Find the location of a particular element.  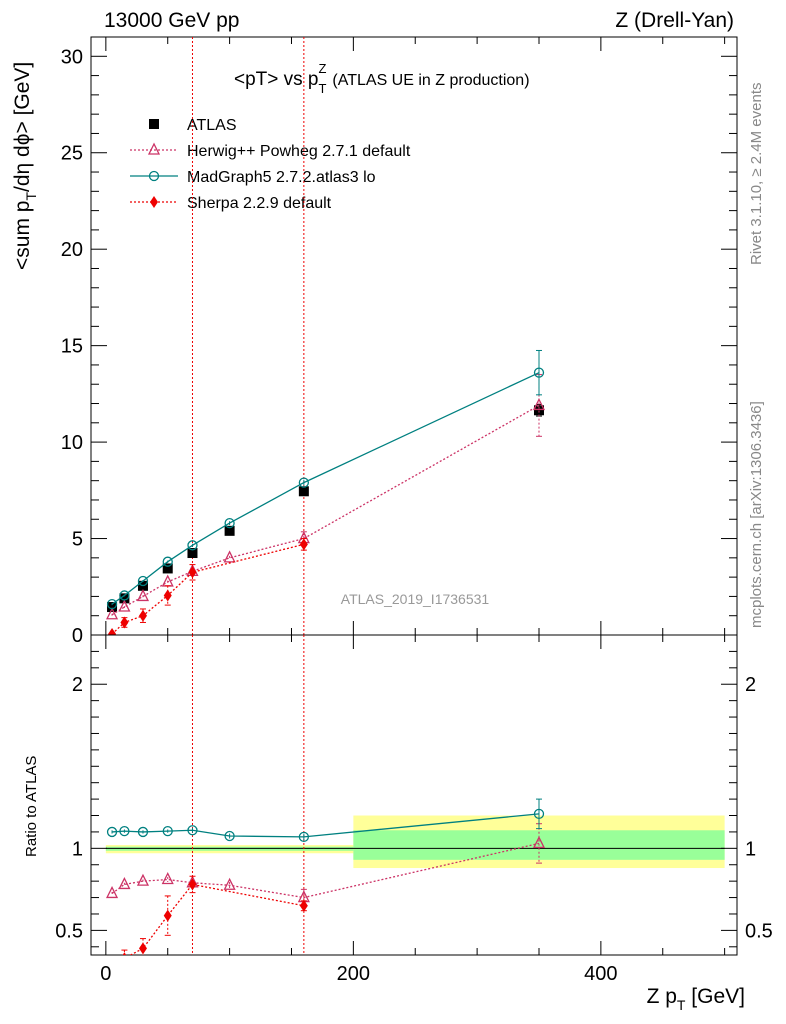

ratio-y-tick-label: 1 is located at coordinates (77, 849).